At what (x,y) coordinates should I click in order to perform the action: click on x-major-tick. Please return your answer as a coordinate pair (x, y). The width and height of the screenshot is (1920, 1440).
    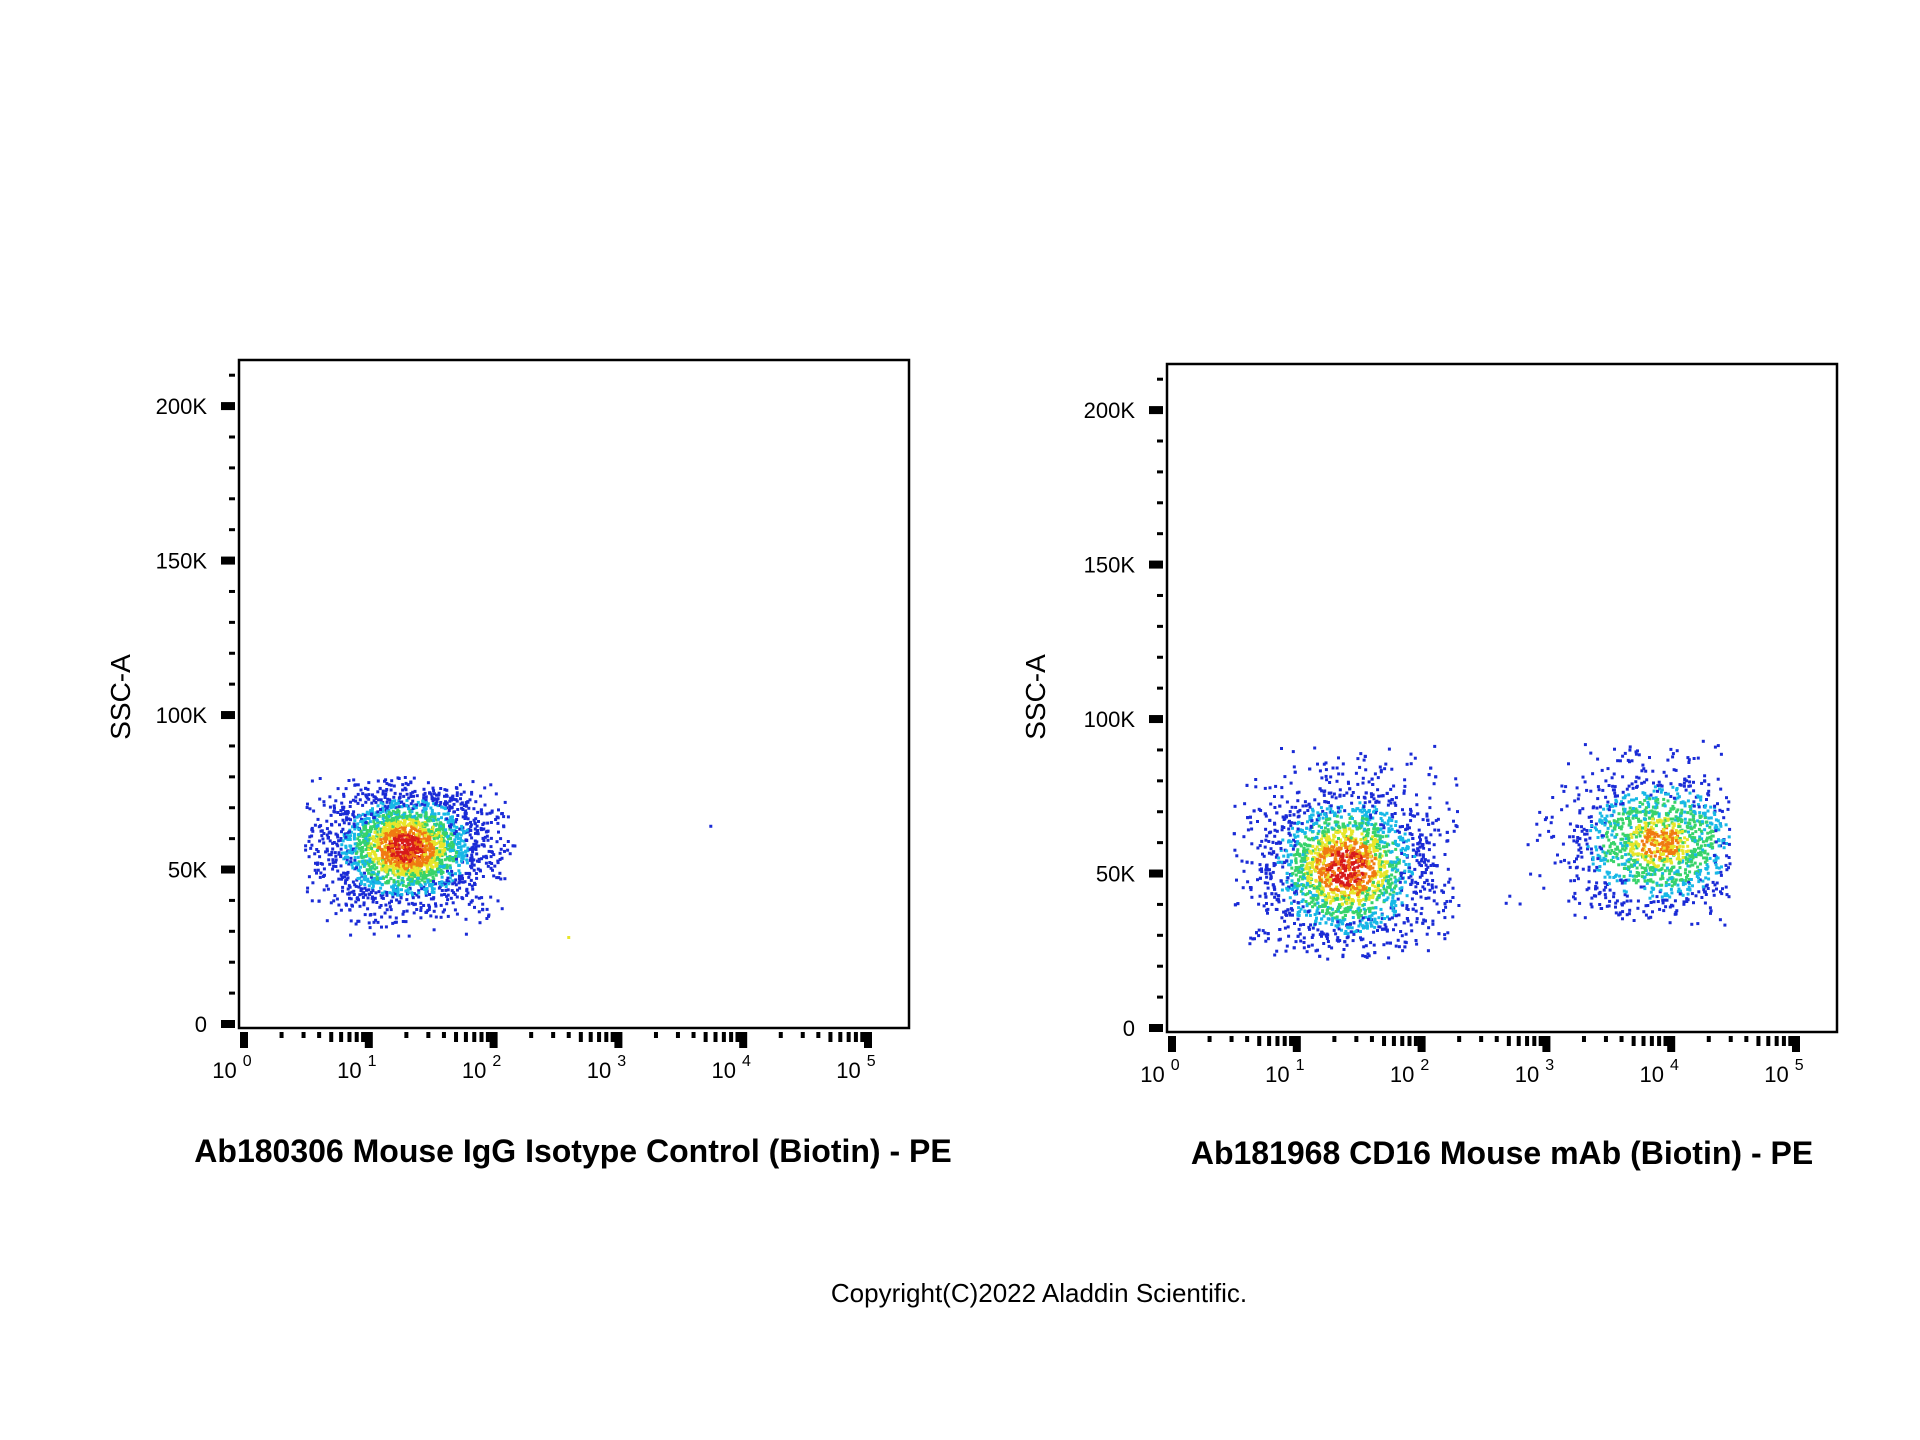
    Looking at the image, I should click on (743, 1040).